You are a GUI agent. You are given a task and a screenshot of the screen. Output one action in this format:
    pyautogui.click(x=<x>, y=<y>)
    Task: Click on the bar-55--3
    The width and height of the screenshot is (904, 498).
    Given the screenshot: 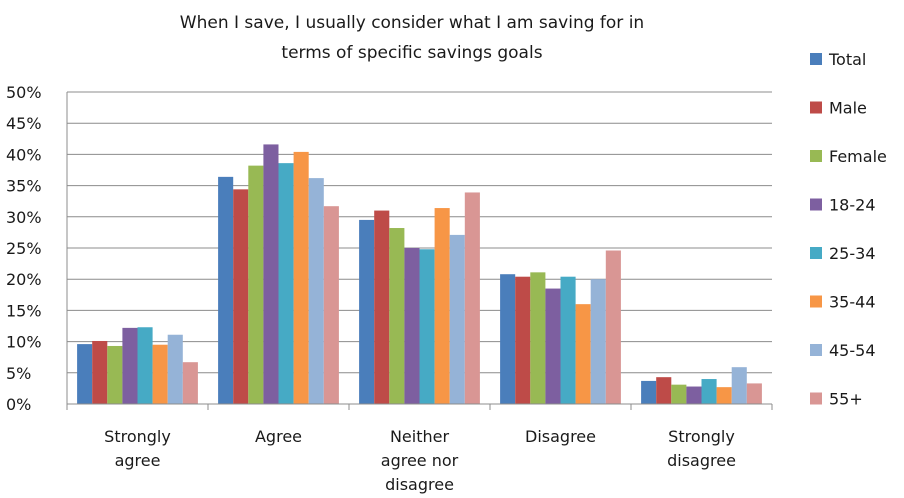 What is the action you would take?
    pyautogui.click(x=613, y=327)
    